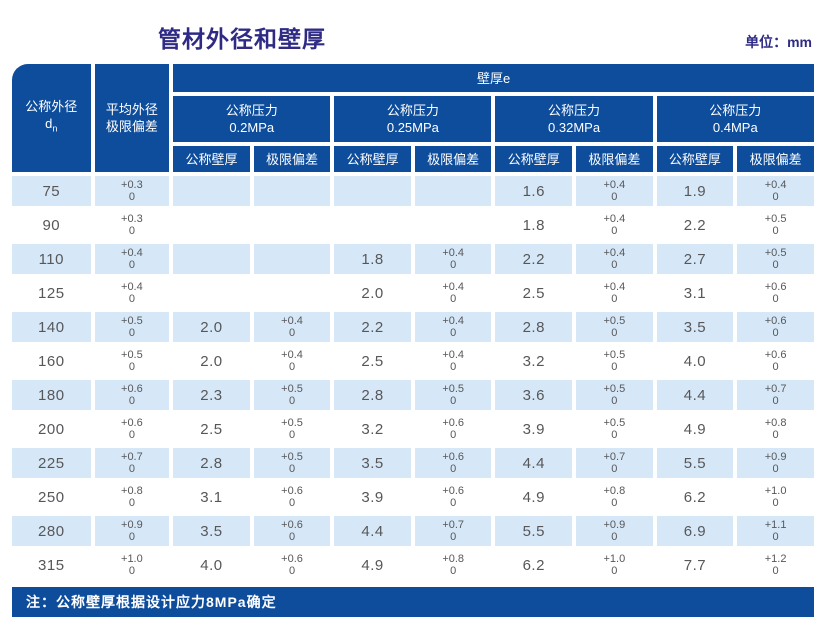 The width and height of the screenshot is (826, 636). What do you see at coordinates (413, 293) in the screenshot?
I see `table-row: 125 +0.4 0 2.0 +0.4 0 2.5 +0.4 0 3.1 +0.6 0` at bounding box center [413, 293].